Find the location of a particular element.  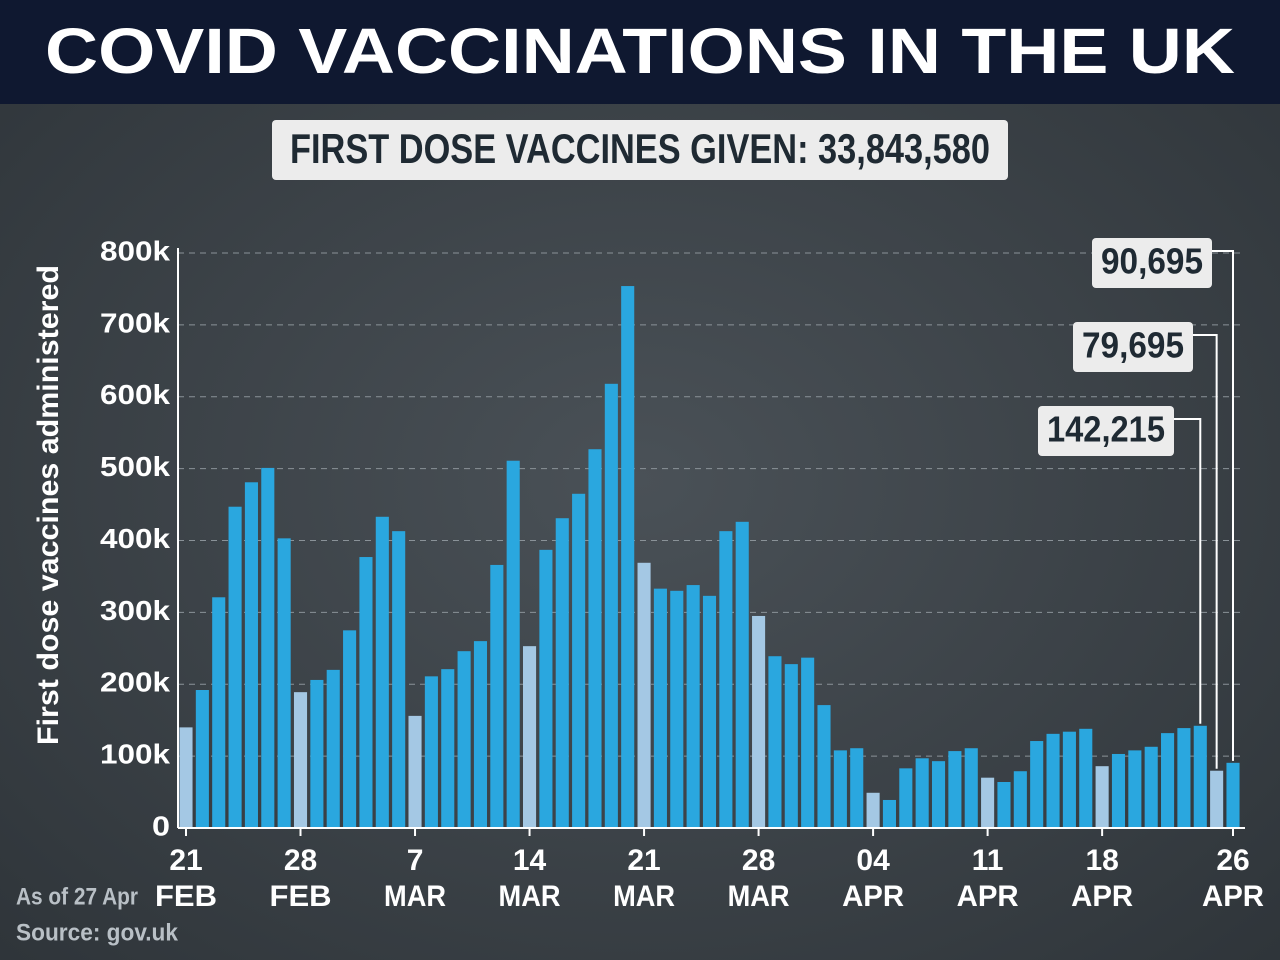

x-tick-day: 04 is located at coordinates (873, 860).